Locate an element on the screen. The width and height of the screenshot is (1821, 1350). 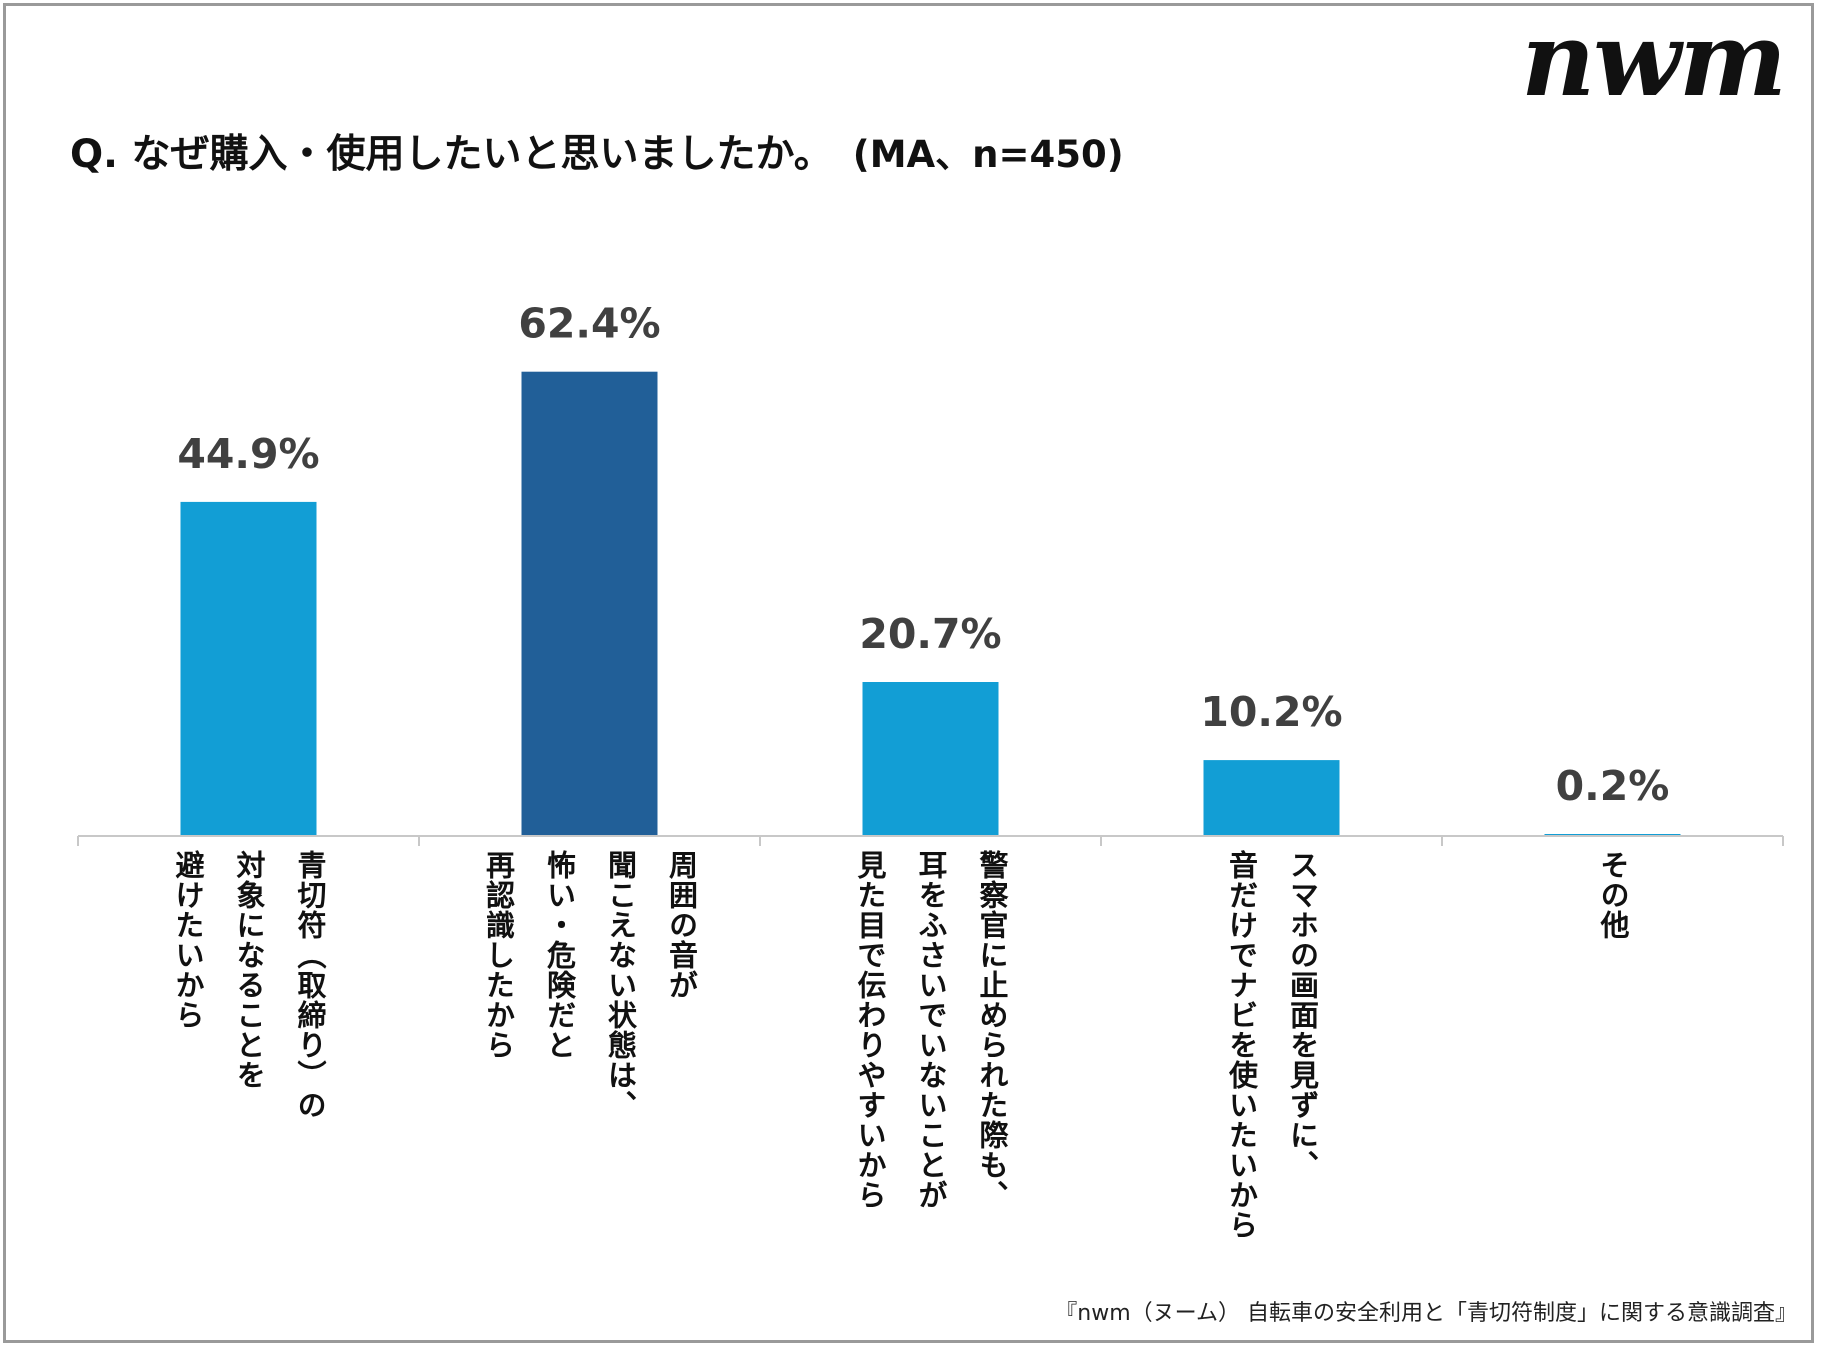
x-axis is located at coordinates (930, 840).